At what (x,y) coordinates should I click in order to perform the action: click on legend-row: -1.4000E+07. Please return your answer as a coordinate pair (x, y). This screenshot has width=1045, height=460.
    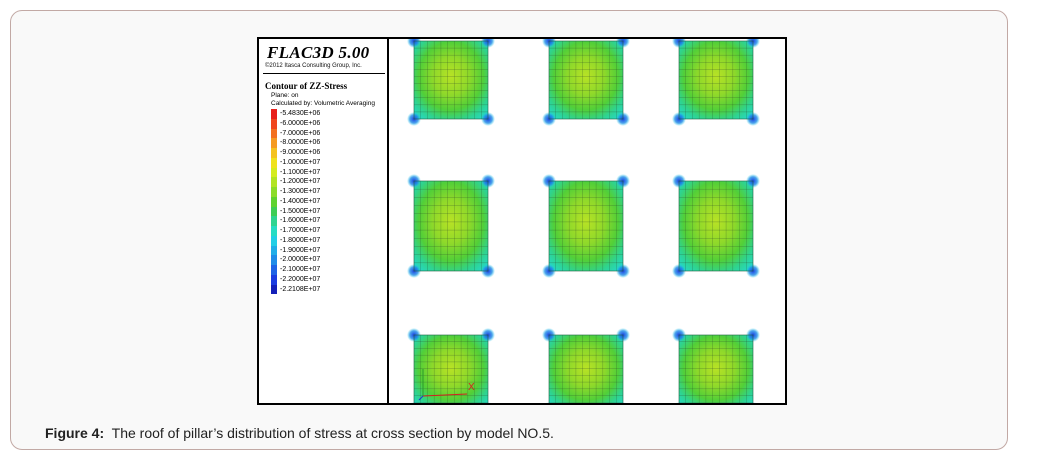
    Looking at the image, I should click on (296, 201).